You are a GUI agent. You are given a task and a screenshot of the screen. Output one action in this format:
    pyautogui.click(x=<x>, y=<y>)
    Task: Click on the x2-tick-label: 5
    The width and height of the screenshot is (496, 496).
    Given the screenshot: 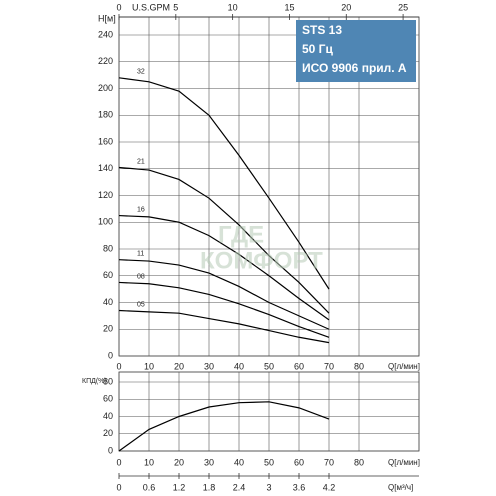 What is the action you would take?
    pyautogui.click(x=175, y=7)
    